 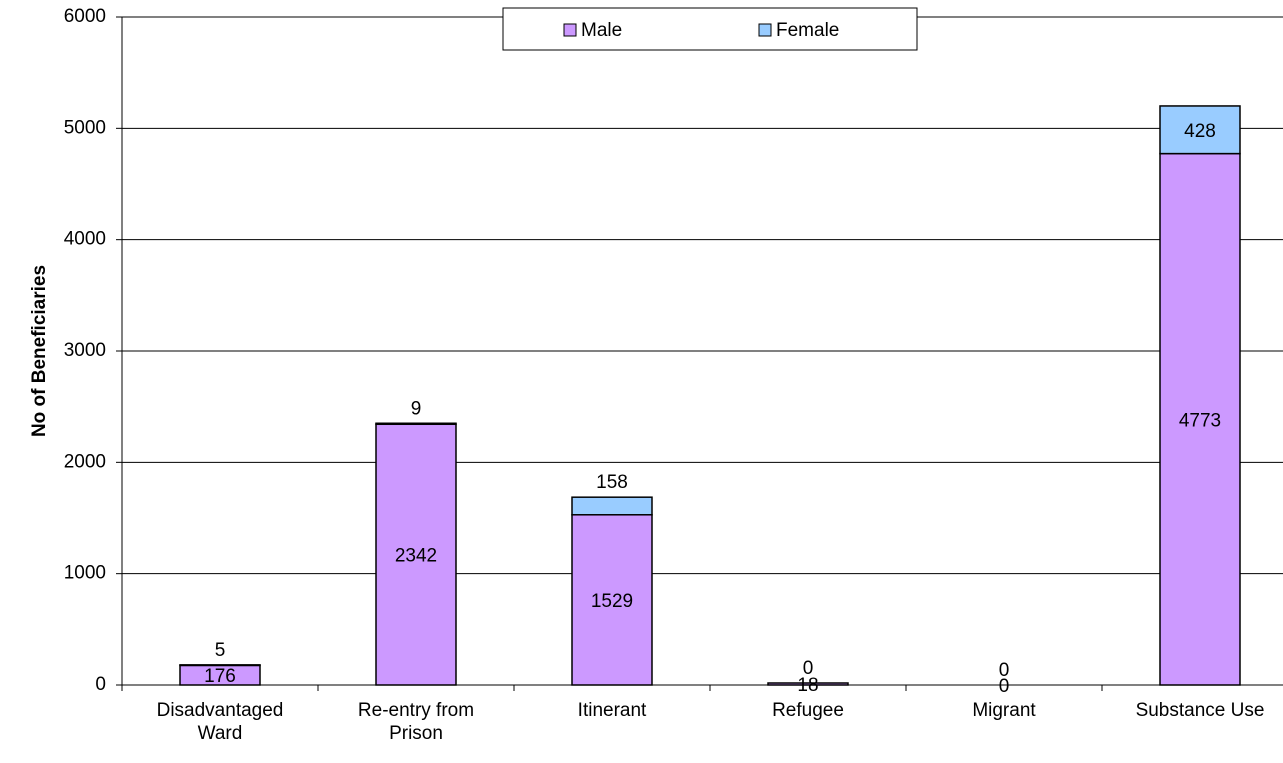 I want to click on value-label: 428, so click(x=1200, y=131).